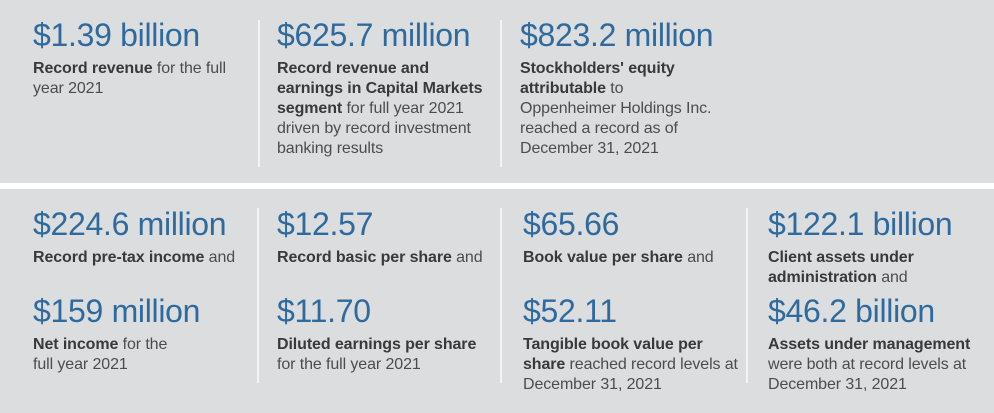 The image size is (994, 413). Describe the element at coordinates (140, 268) in the screenshot. I see `stat-description: Record pre-tax income and` at that location.